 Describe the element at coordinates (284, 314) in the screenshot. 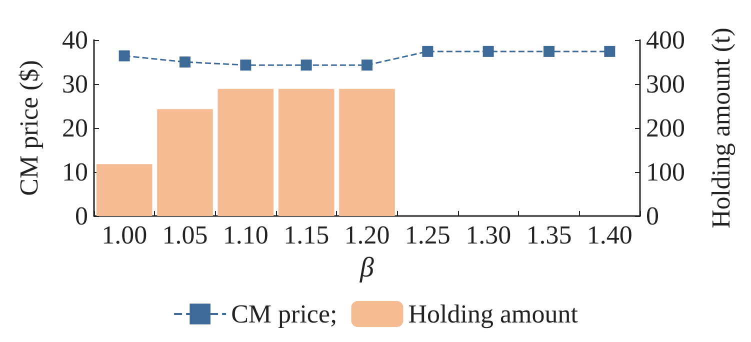

I see `legend-label: CM price;` at that location.